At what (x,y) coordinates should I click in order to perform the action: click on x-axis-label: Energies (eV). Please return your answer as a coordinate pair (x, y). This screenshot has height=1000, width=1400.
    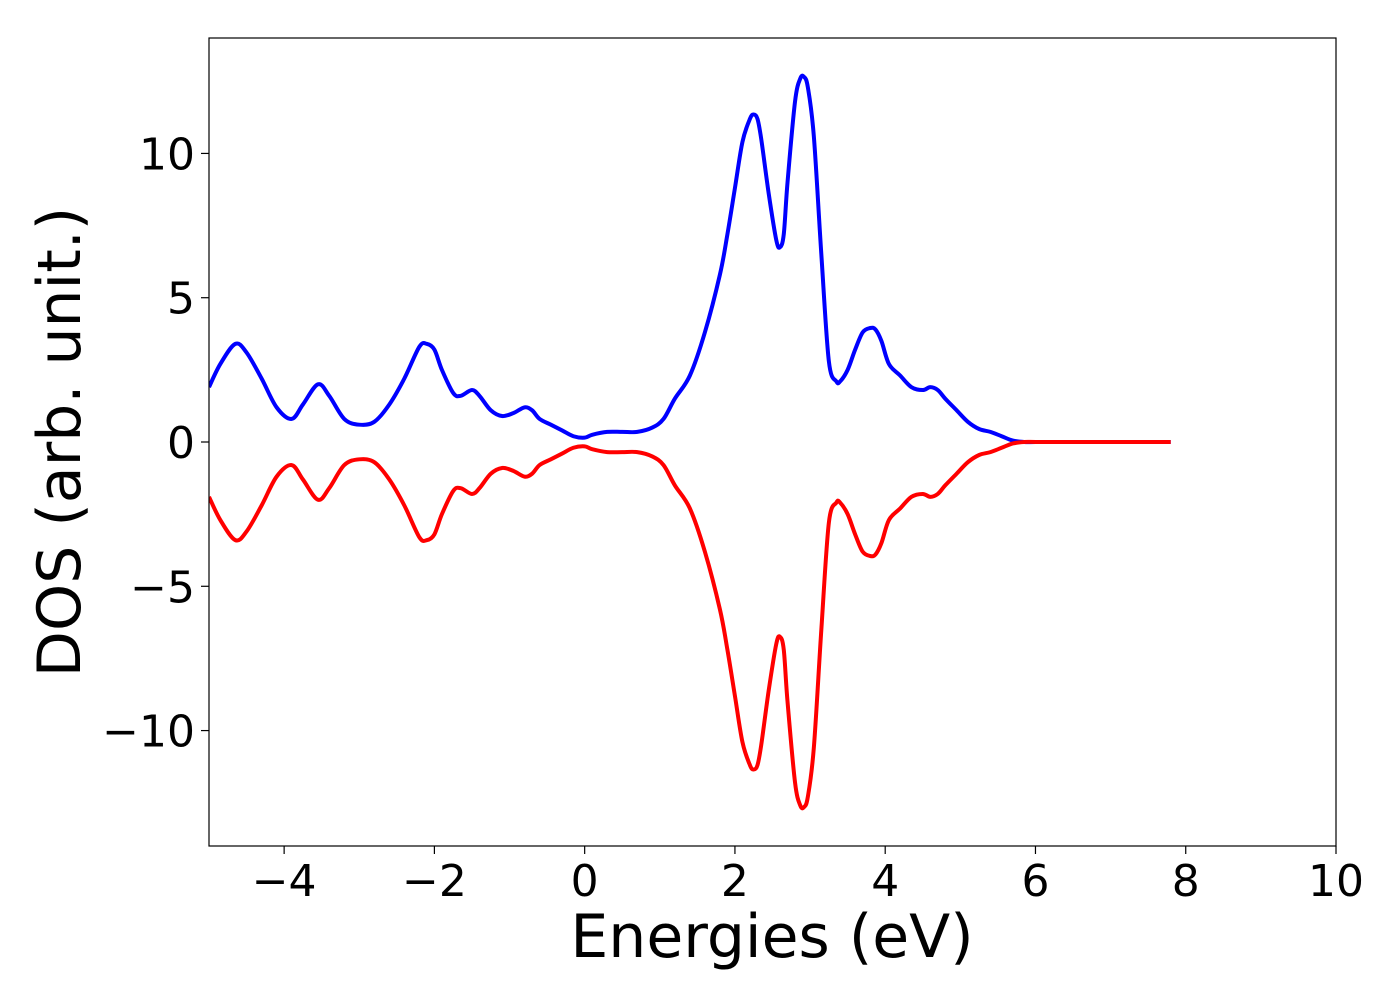
    Looking at the image, I should click on (771, 937).